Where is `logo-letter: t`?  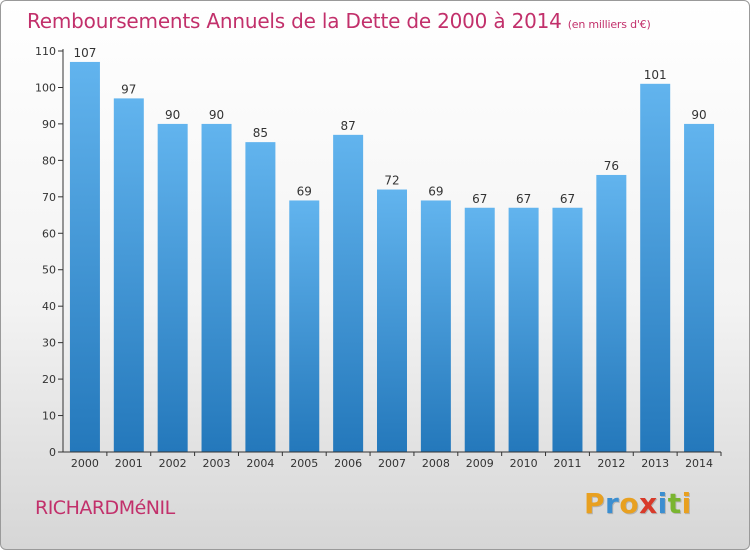
logo-letter: t is located at coordinates (674, 503).